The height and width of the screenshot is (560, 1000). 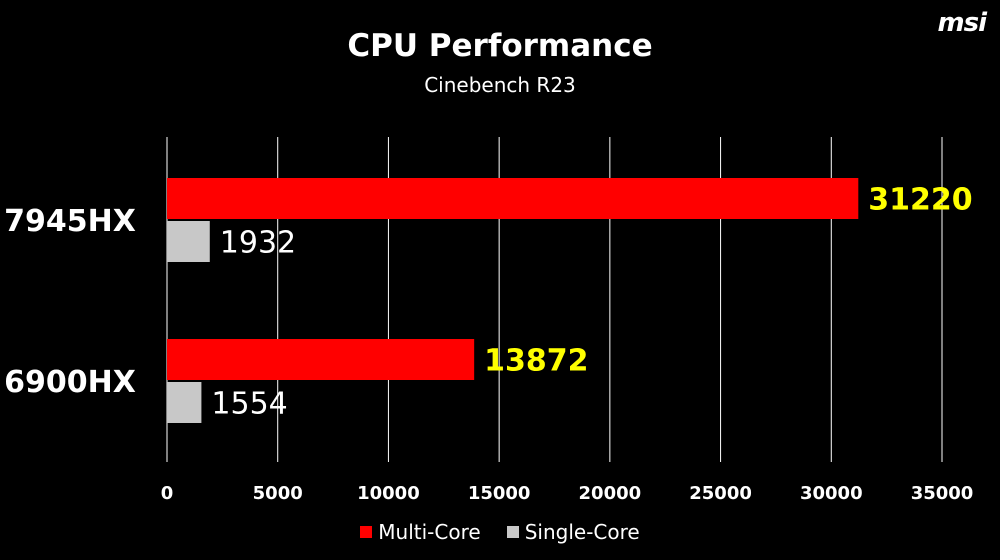 I want to click on data-label-single-core-6900HX: 1554, so click(x=249, y=404).